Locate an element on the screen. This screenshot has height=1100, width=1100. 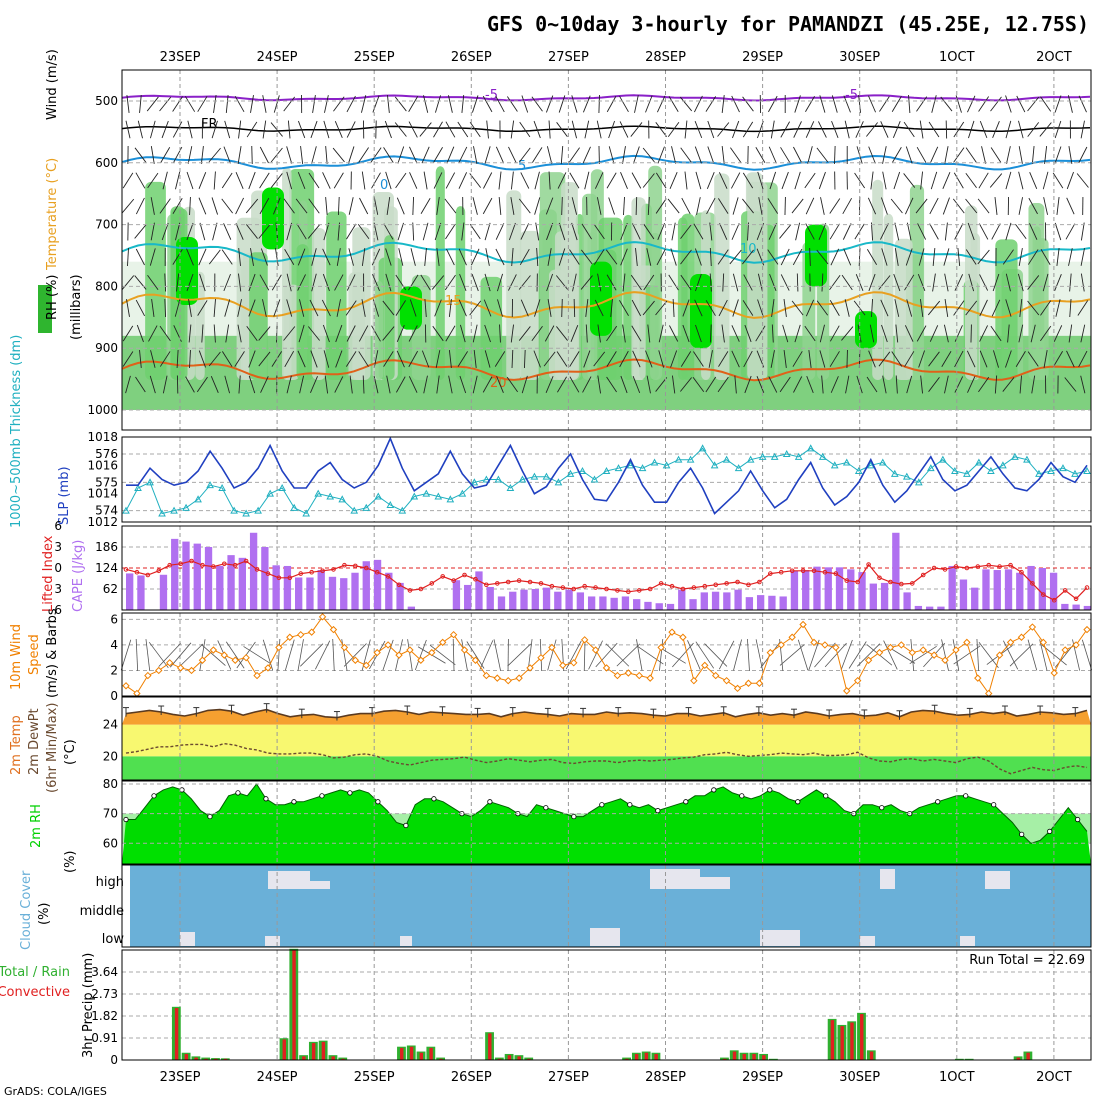
wind10-label-line2: Speed is located at coordinates (34, 654).